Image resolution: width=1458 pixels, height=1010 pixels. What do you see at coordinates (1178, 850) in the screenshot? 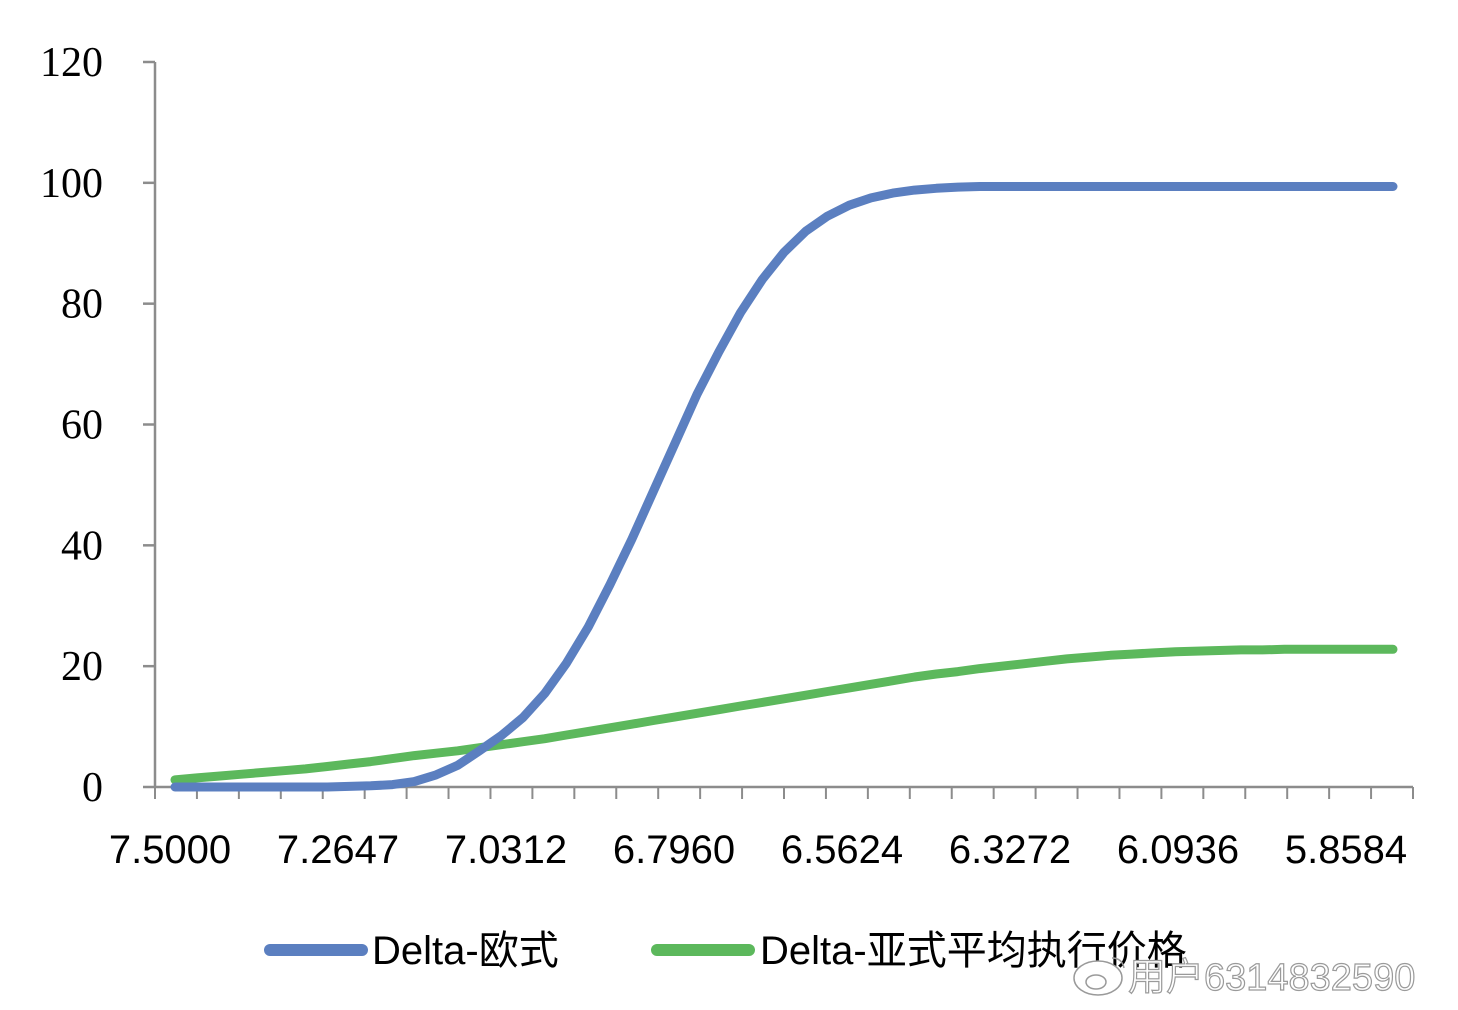
I see `x-tick-label: 6.0936` at bounding box center [1178, 850].